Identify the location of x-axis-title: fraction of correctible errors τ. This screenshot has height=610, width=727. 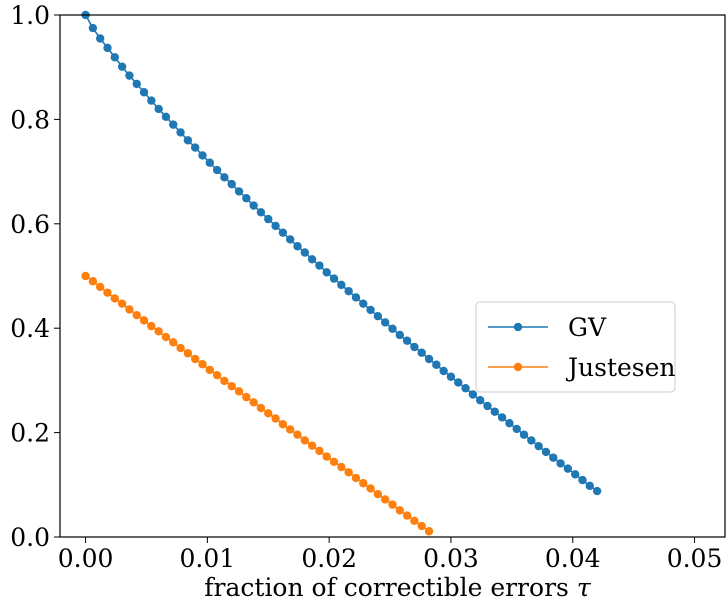
(398, 587).